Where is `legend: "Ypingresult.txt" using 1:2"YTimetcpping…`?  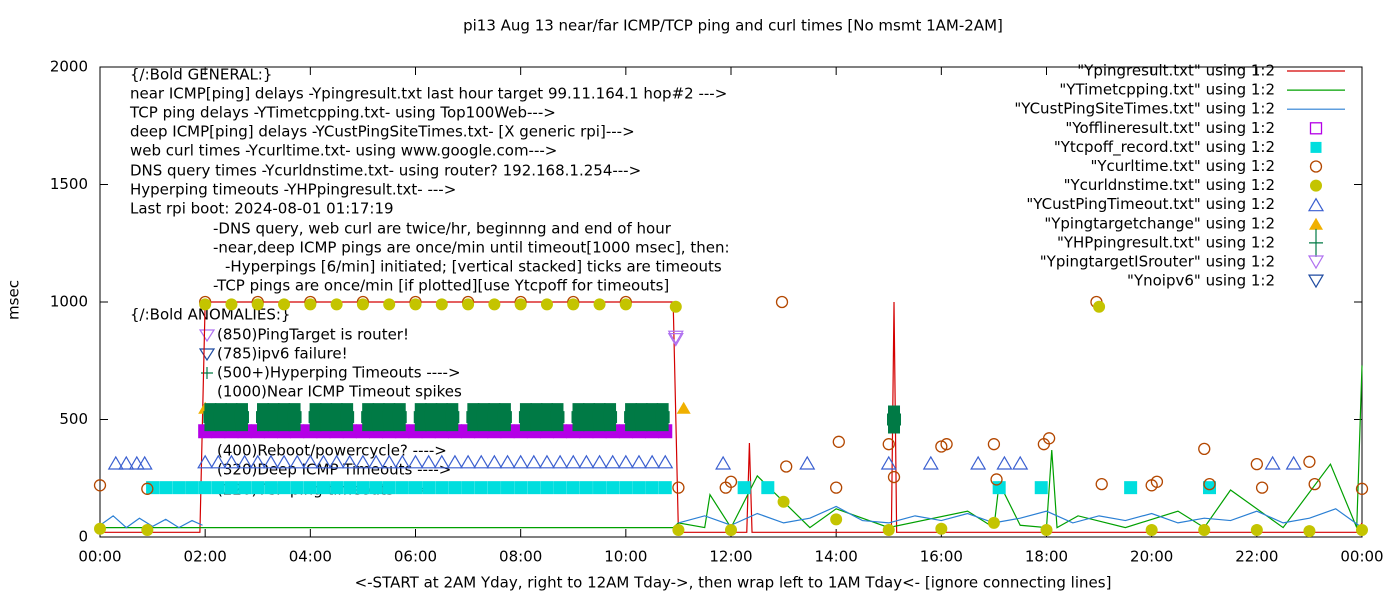 legend: "Ypingresult.txt" using 1:2"YTimetcpping… is located at coordinates (1179, 176).